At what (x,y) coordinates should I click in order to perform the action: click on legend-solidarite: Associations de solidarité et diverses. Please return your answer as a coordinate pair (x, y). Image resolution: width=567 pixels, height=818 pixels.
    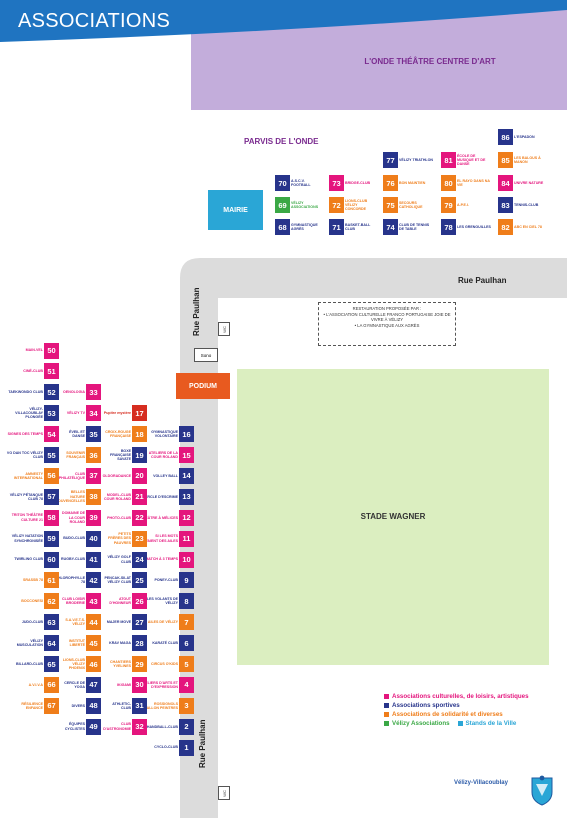
    Looking at the image, I should click on (456, 714).